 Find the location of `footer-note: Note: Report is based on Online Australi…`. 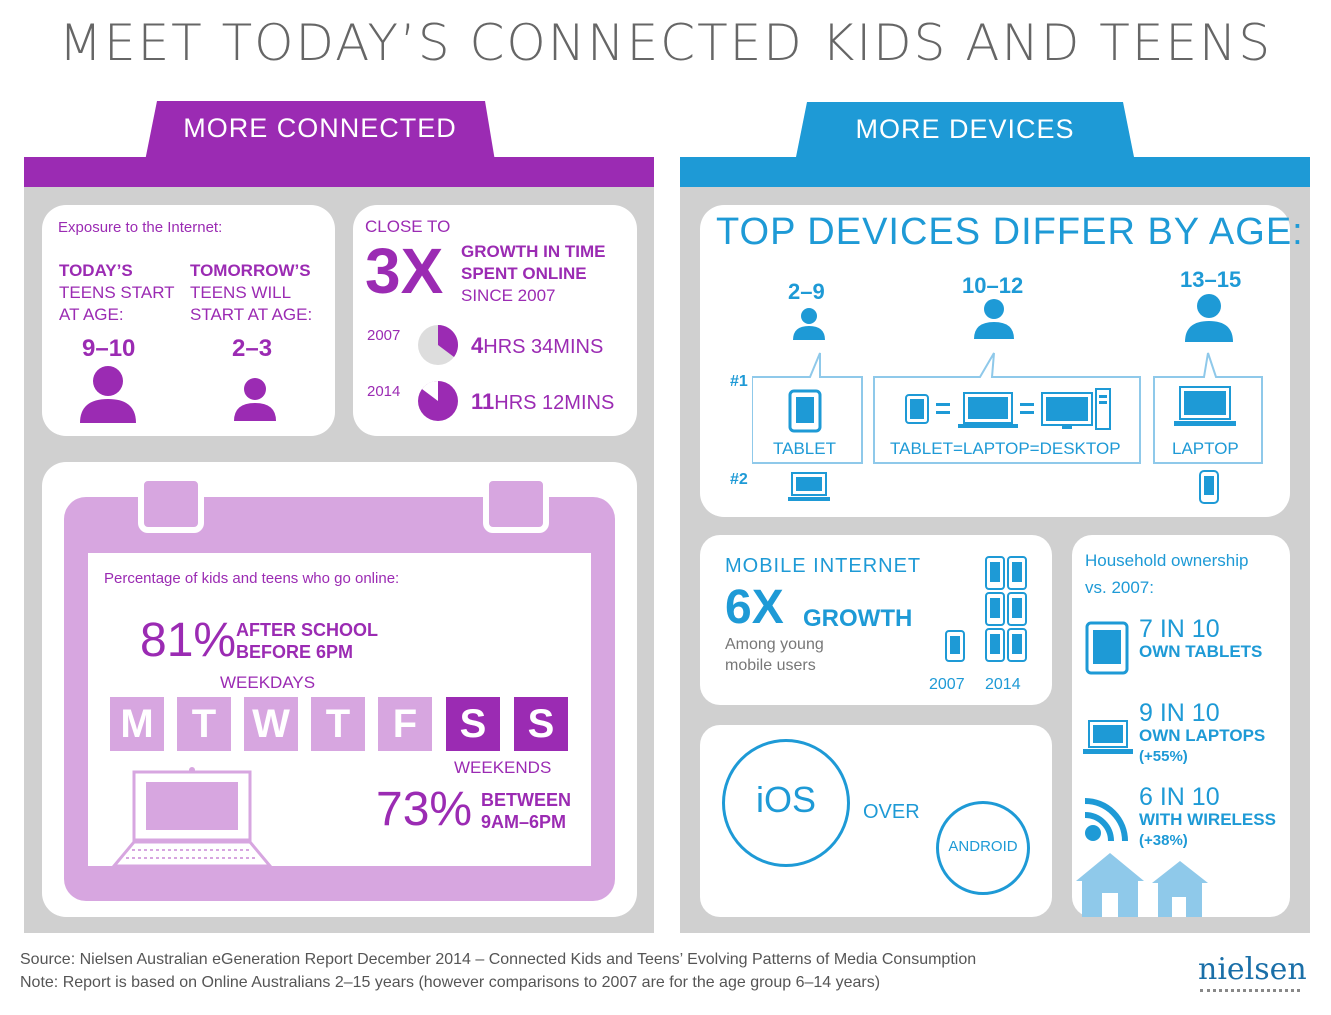

footer-note: Note: Report is based on Online Australi… is located at coordinates (450, 982).